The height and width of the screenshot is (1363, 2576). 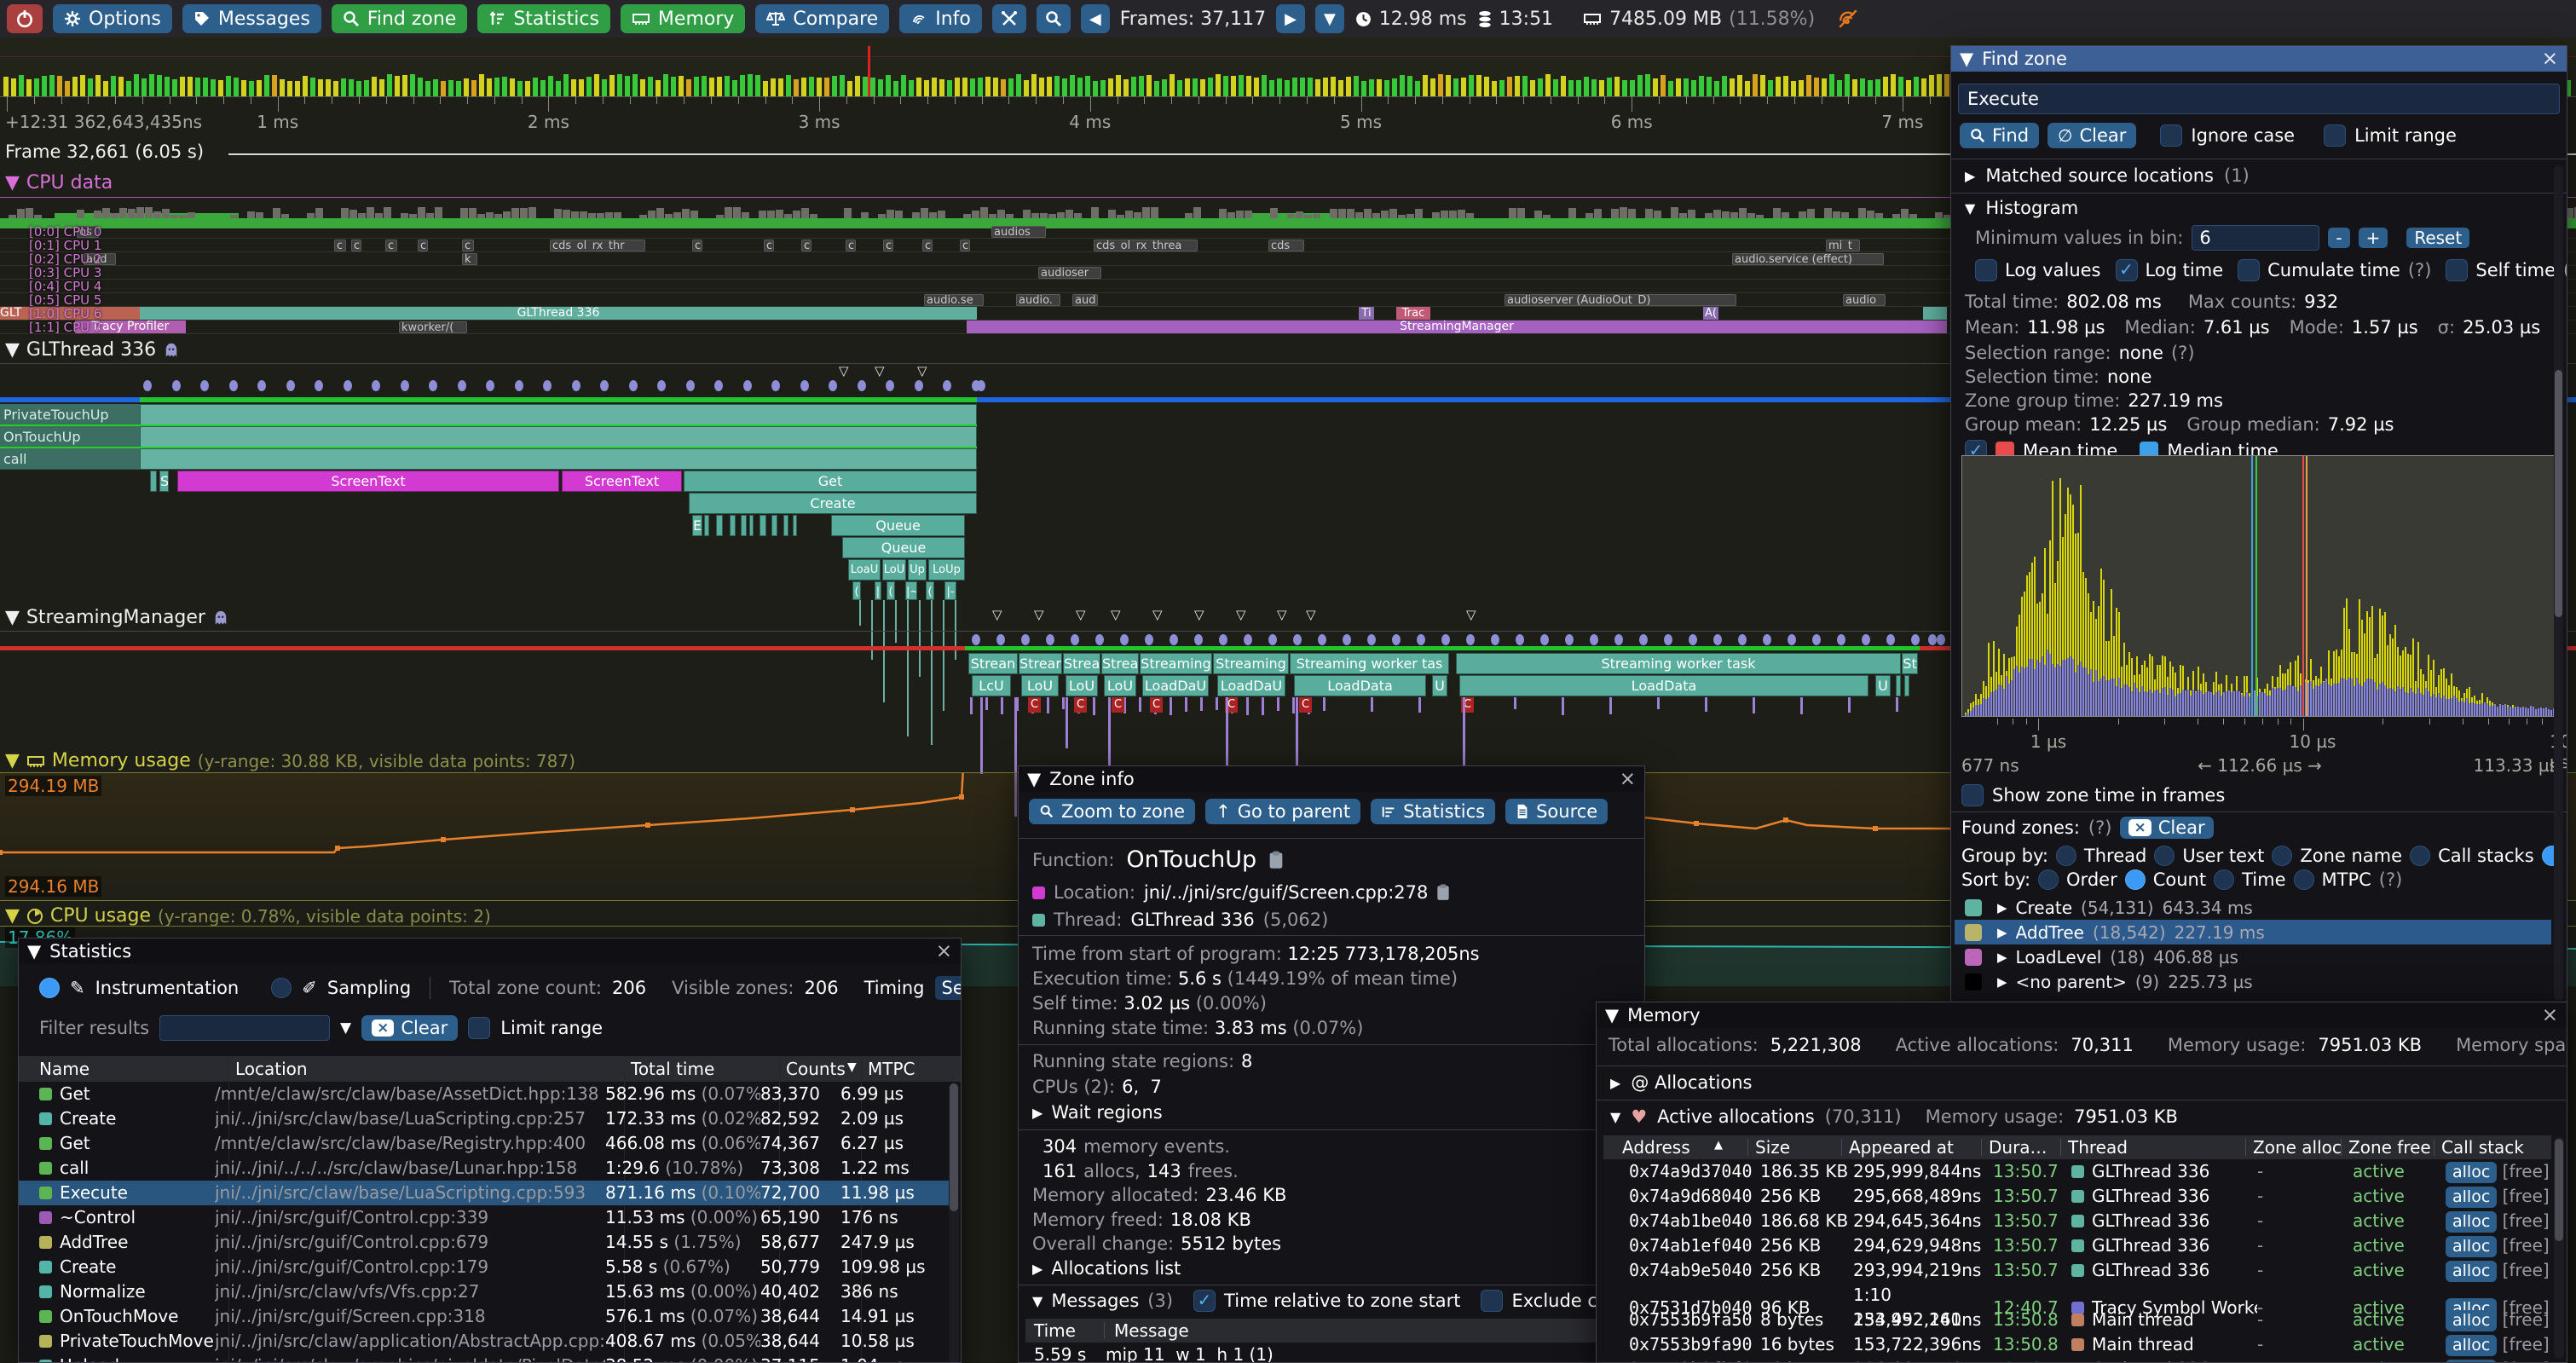 I want to click on zone-segment: call, so click(x=70, y=459).